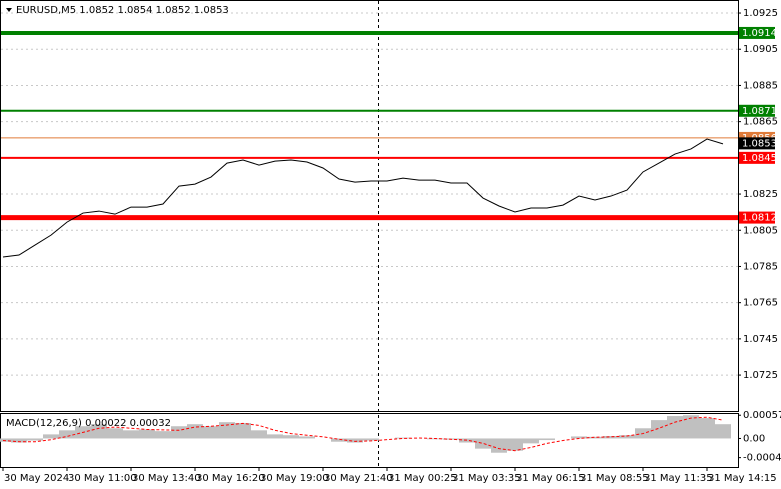 The width and height of the screenshot is (781, 489). I want to click on y-tick-label: 1.0785, so click(760, 266).